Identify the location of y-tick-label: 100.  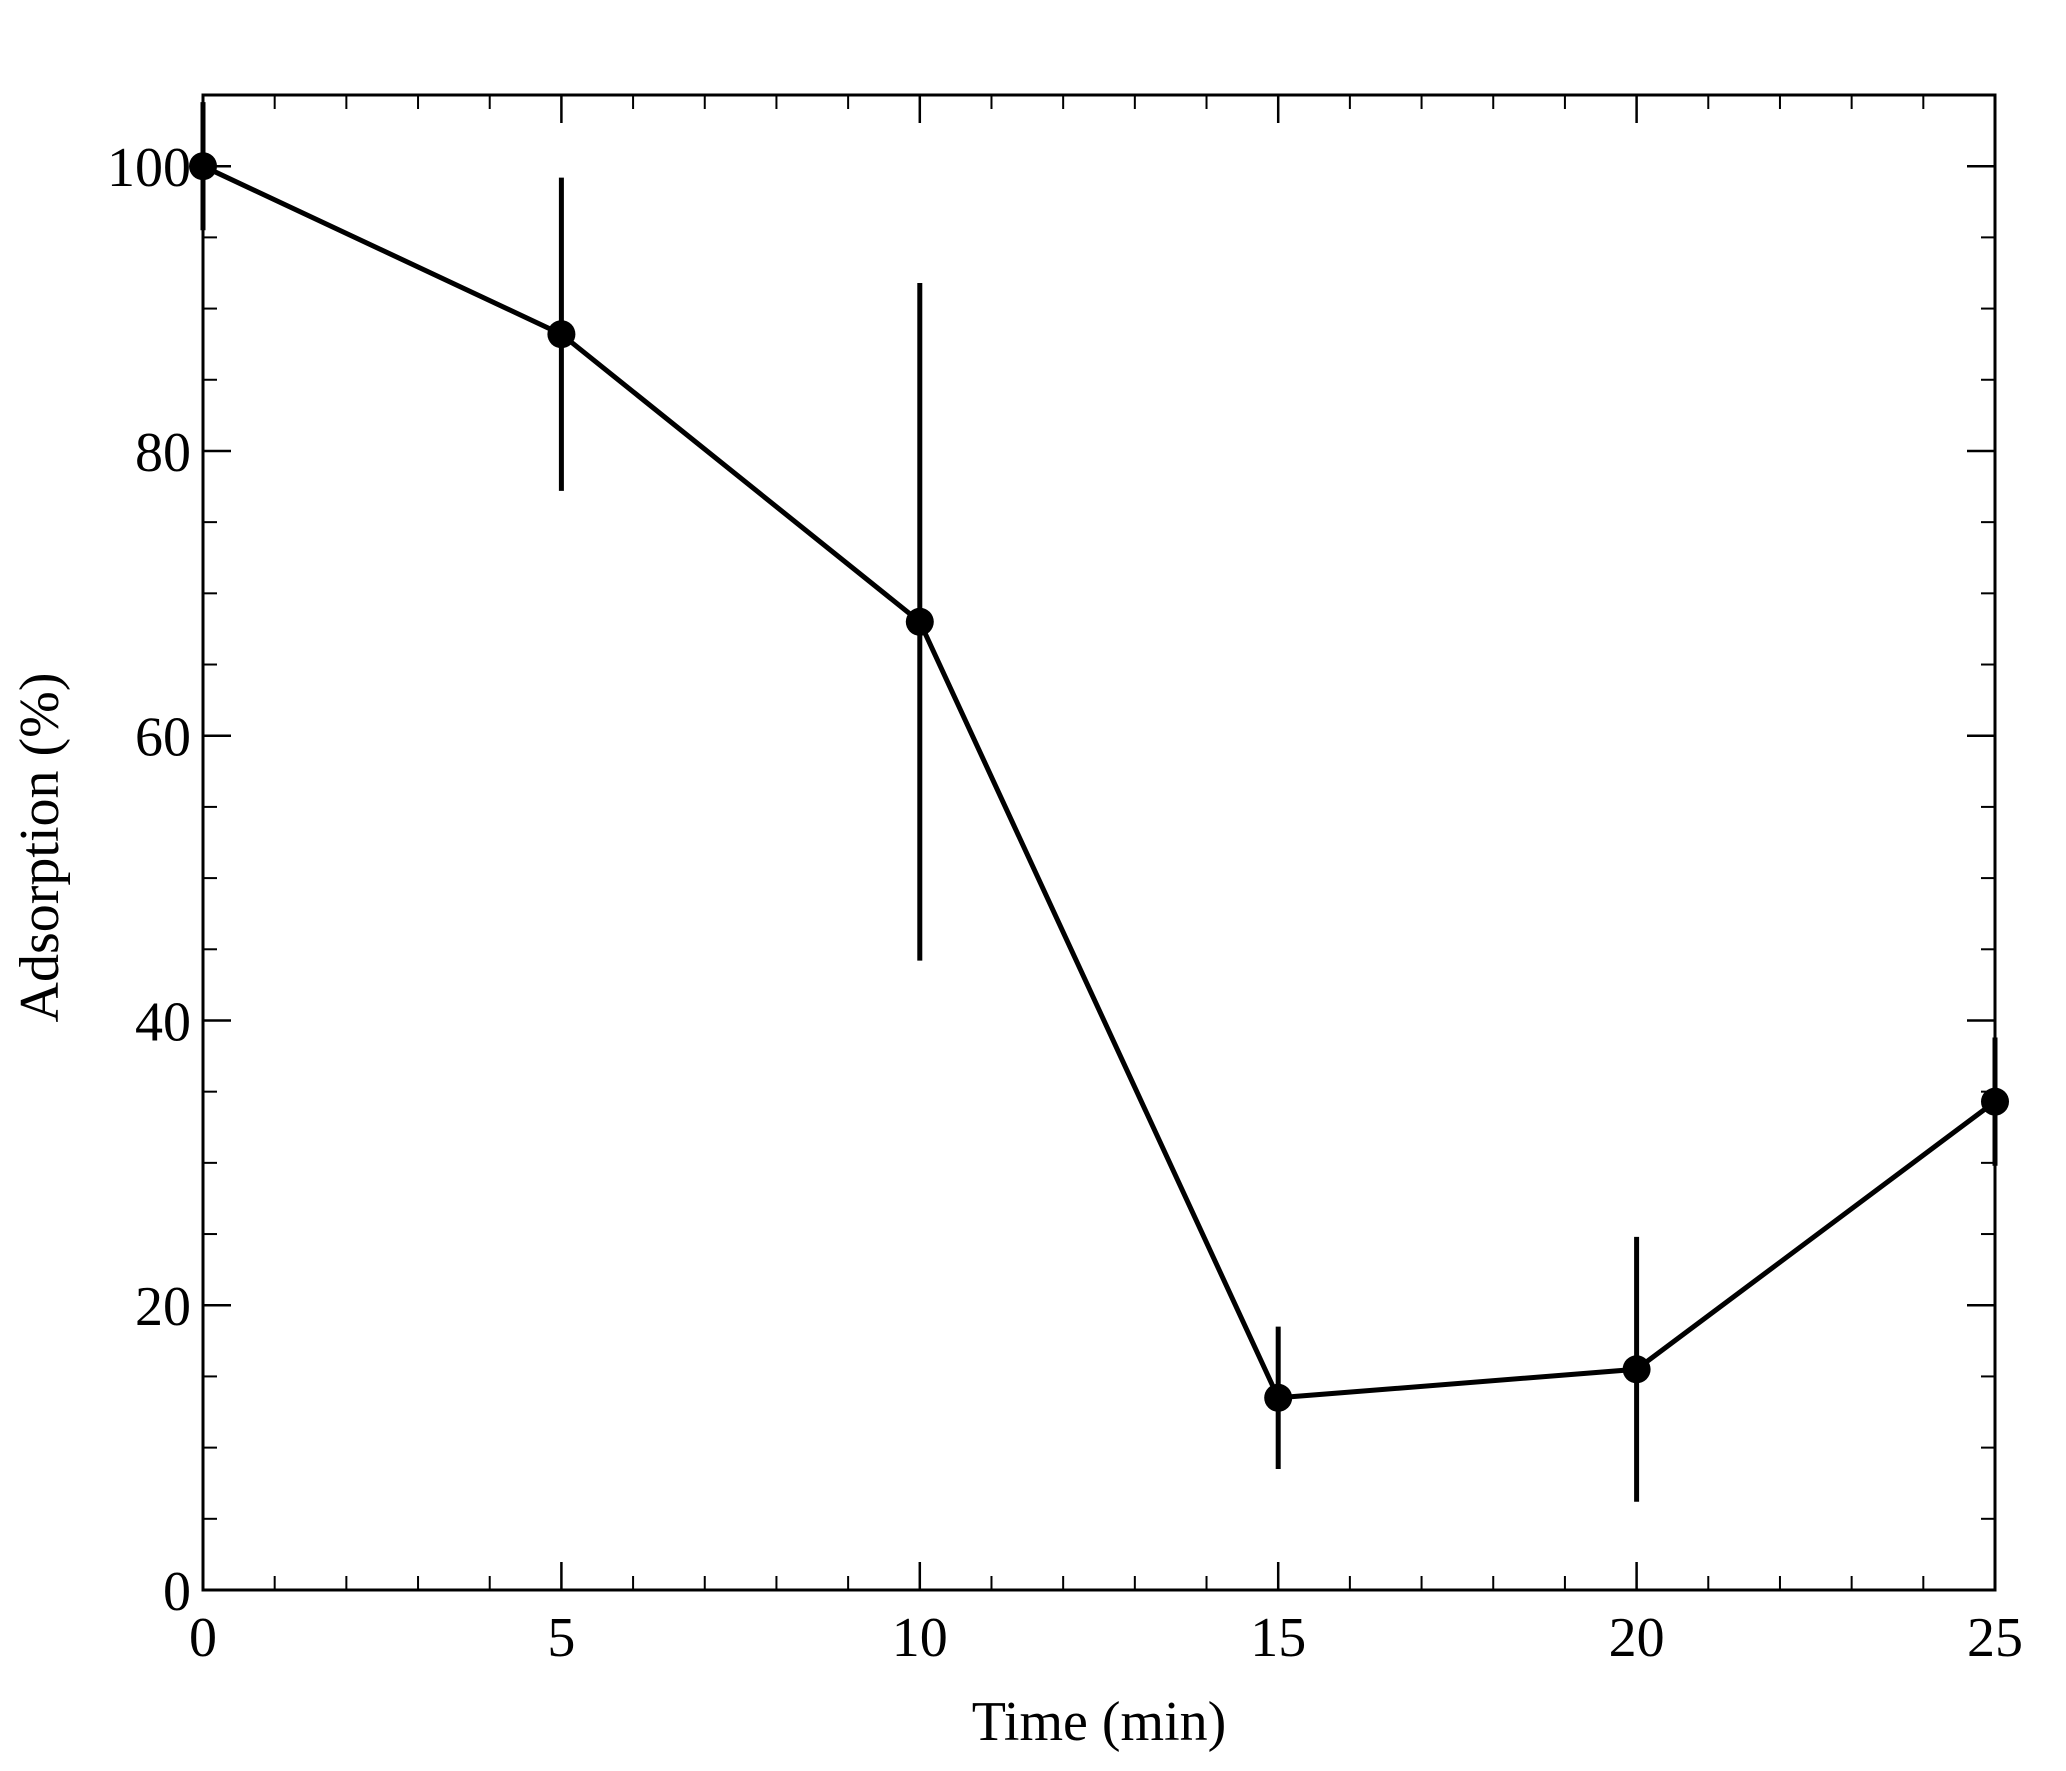
(149, 168).